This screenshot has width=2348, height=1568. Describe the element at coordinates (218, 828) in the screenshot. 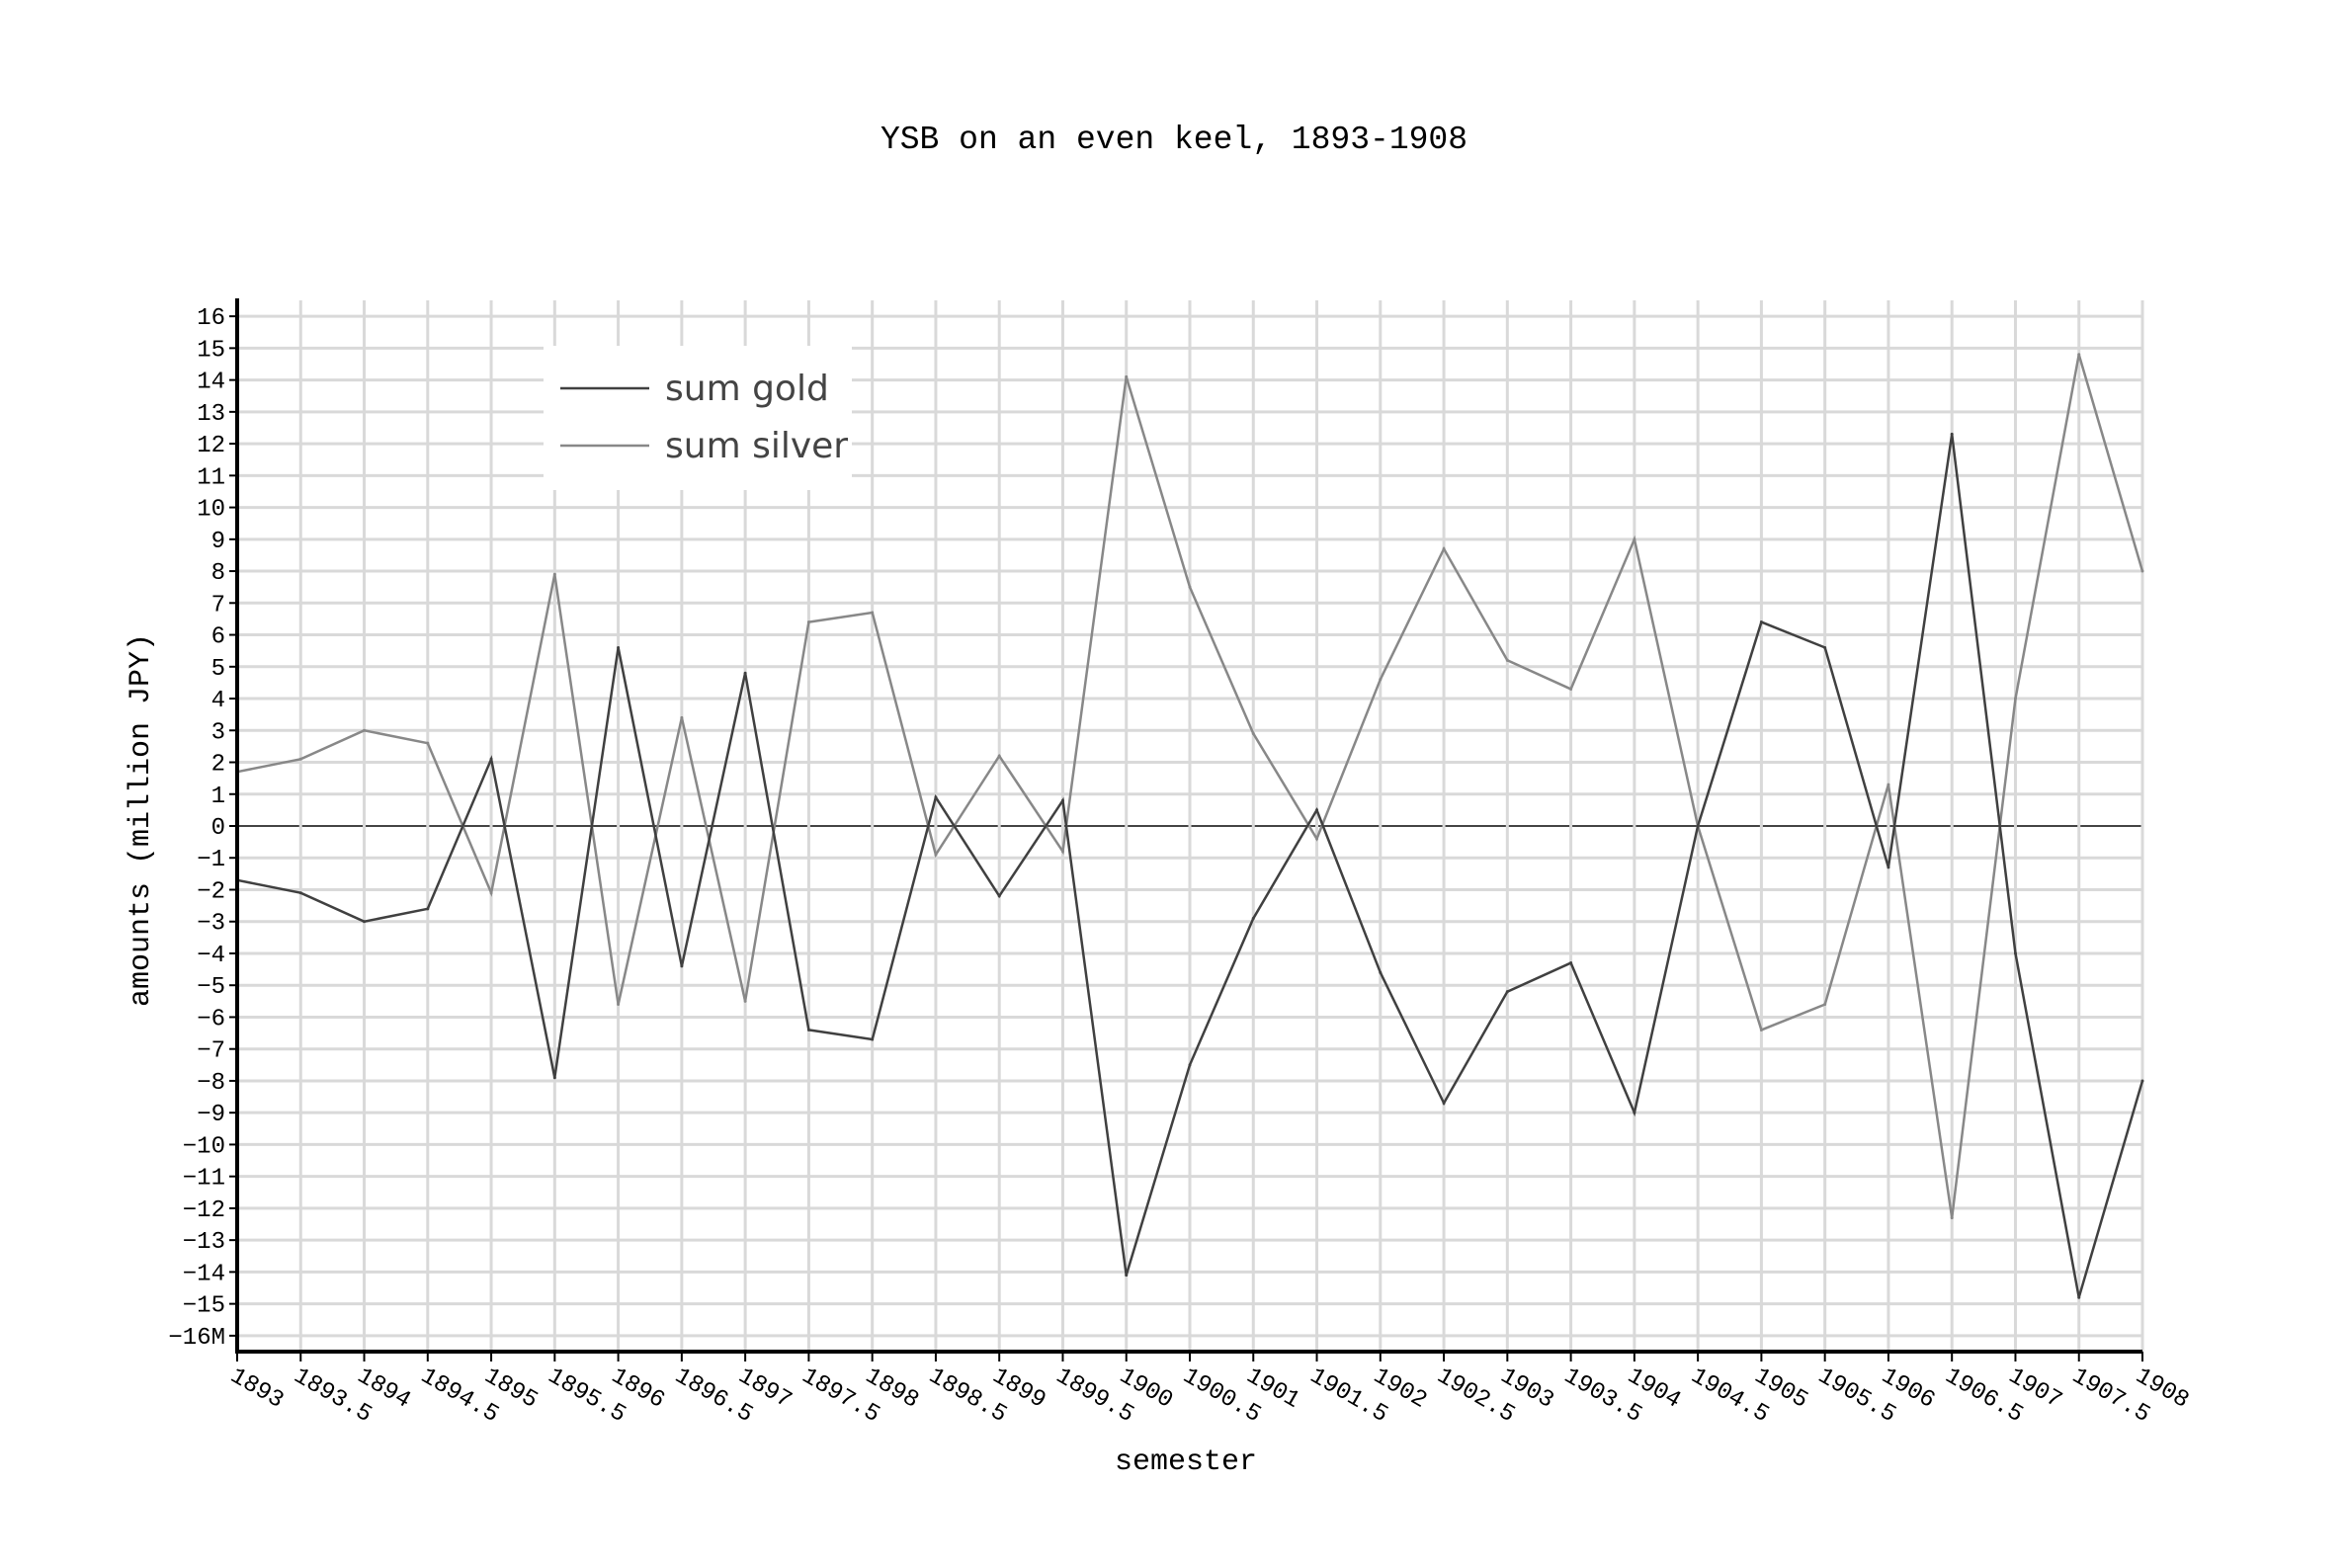

I see `y-tick-label: 0` at that location.